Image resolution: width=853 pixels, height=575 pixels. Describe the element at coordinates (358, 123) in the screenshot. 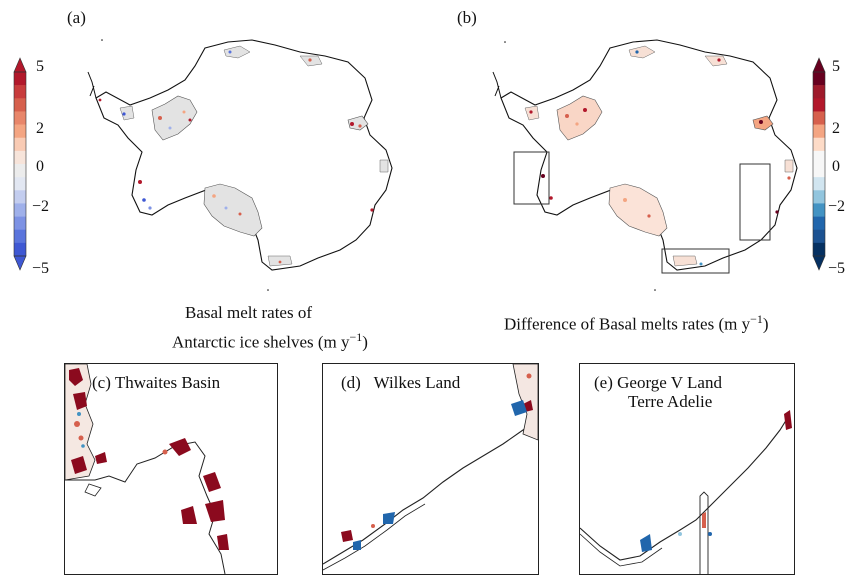

I see `amery-ice-shelf-a` at that location.